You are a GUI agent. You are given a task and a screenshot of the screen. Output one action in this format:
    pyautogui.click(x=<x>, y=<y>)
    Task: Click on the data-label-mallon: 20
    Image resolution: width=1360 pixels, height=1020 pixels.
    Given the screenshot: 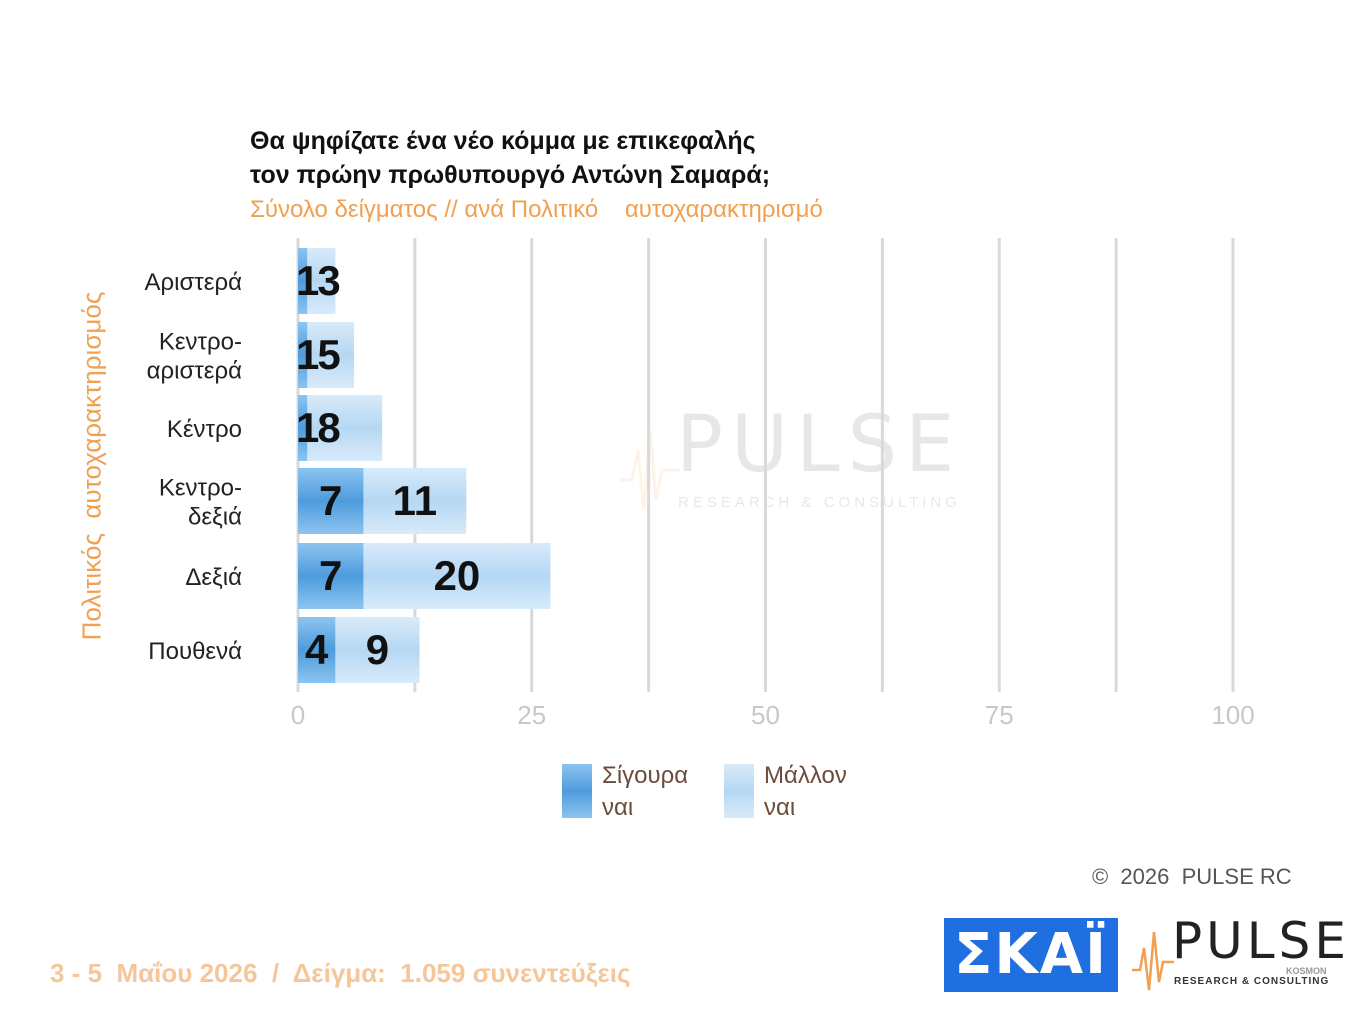 What is the action you would take?
    pyautogui.click(x=457, y=575)
    